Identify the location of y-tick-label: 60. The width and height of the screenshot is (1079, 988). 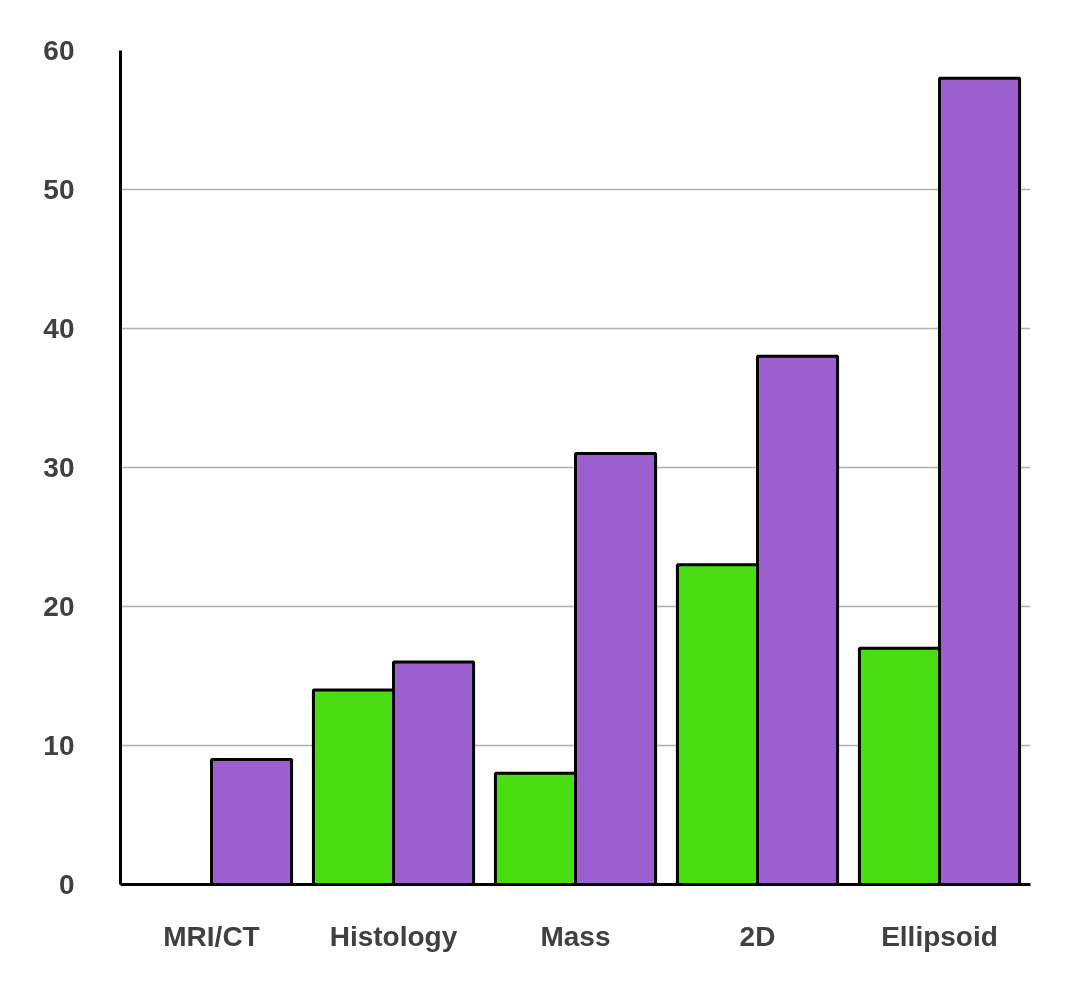
(59, 50).